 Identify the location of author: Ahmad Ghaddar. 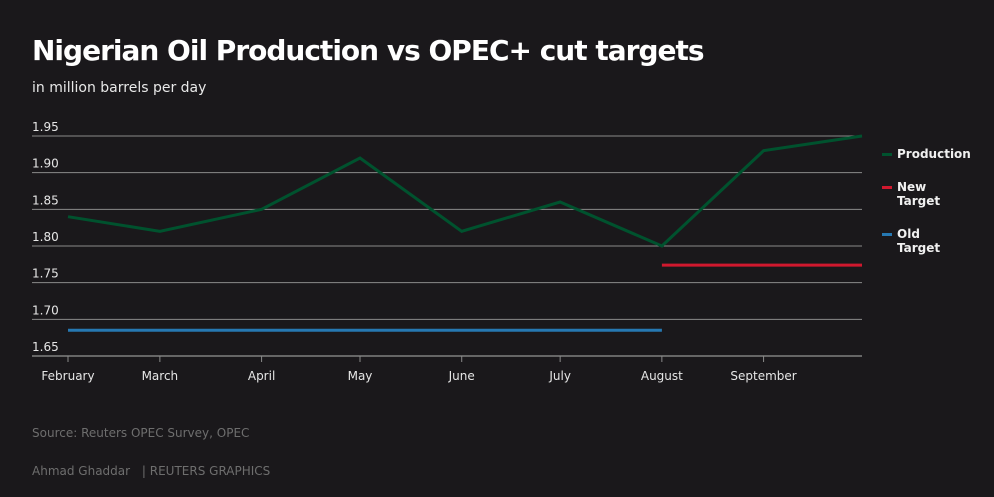
(81, 471).